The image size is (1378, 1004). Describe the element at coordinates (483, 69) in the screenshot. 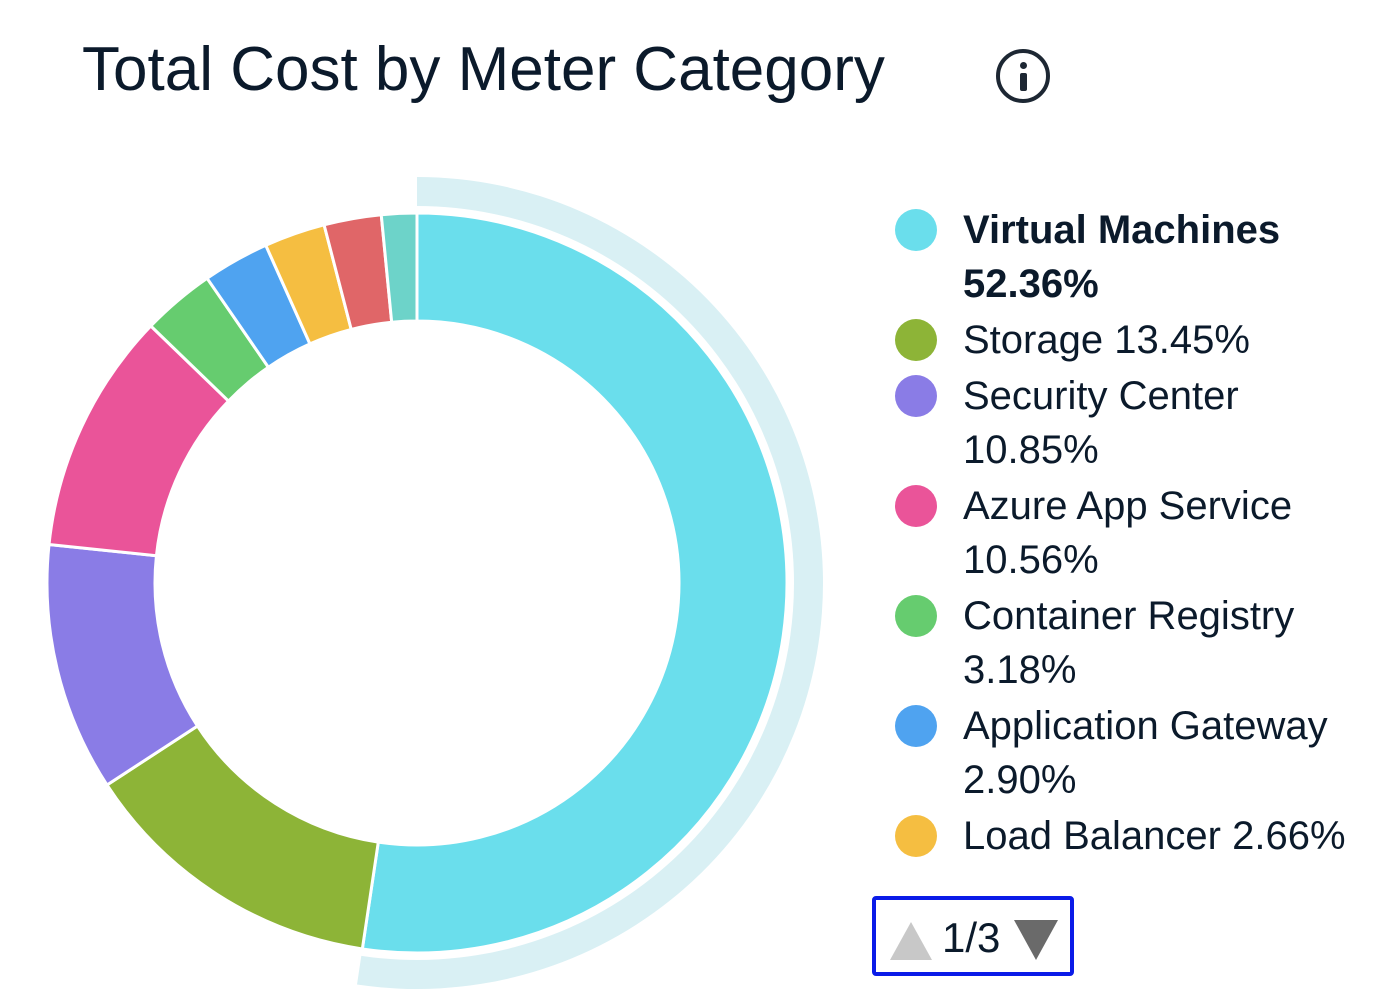

I see `chart-title: Total Cost by Meter Category` at that location.